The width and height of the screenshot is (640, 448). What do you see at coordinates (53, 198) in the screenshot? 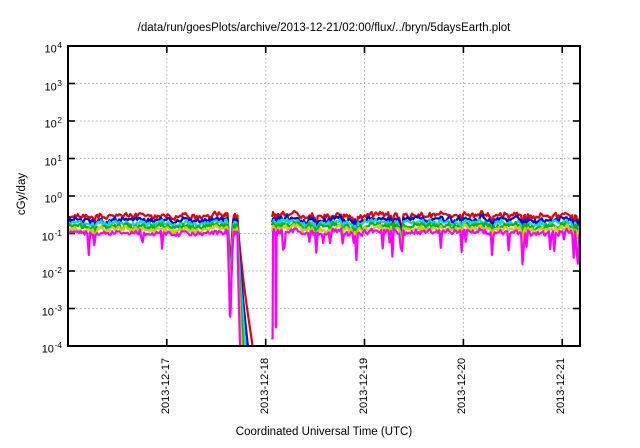
I see `y-tick-label: 10⁰` at bounding box center [53, 198].